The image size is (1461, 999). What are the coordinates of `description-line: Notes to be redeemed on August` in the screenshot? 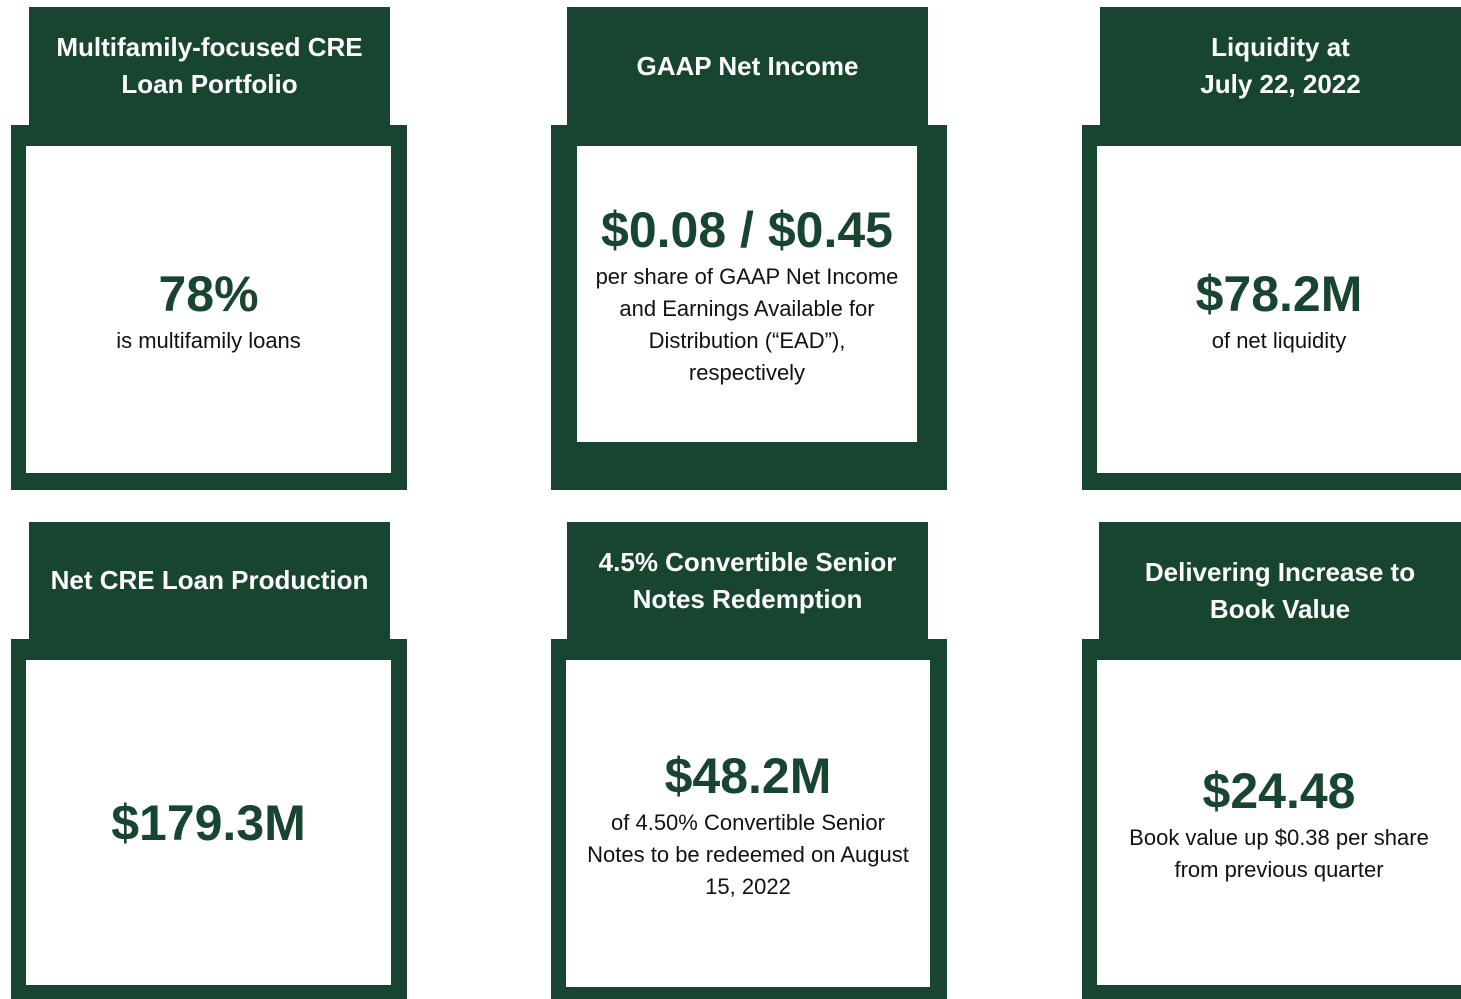 It's located at (748, 854).